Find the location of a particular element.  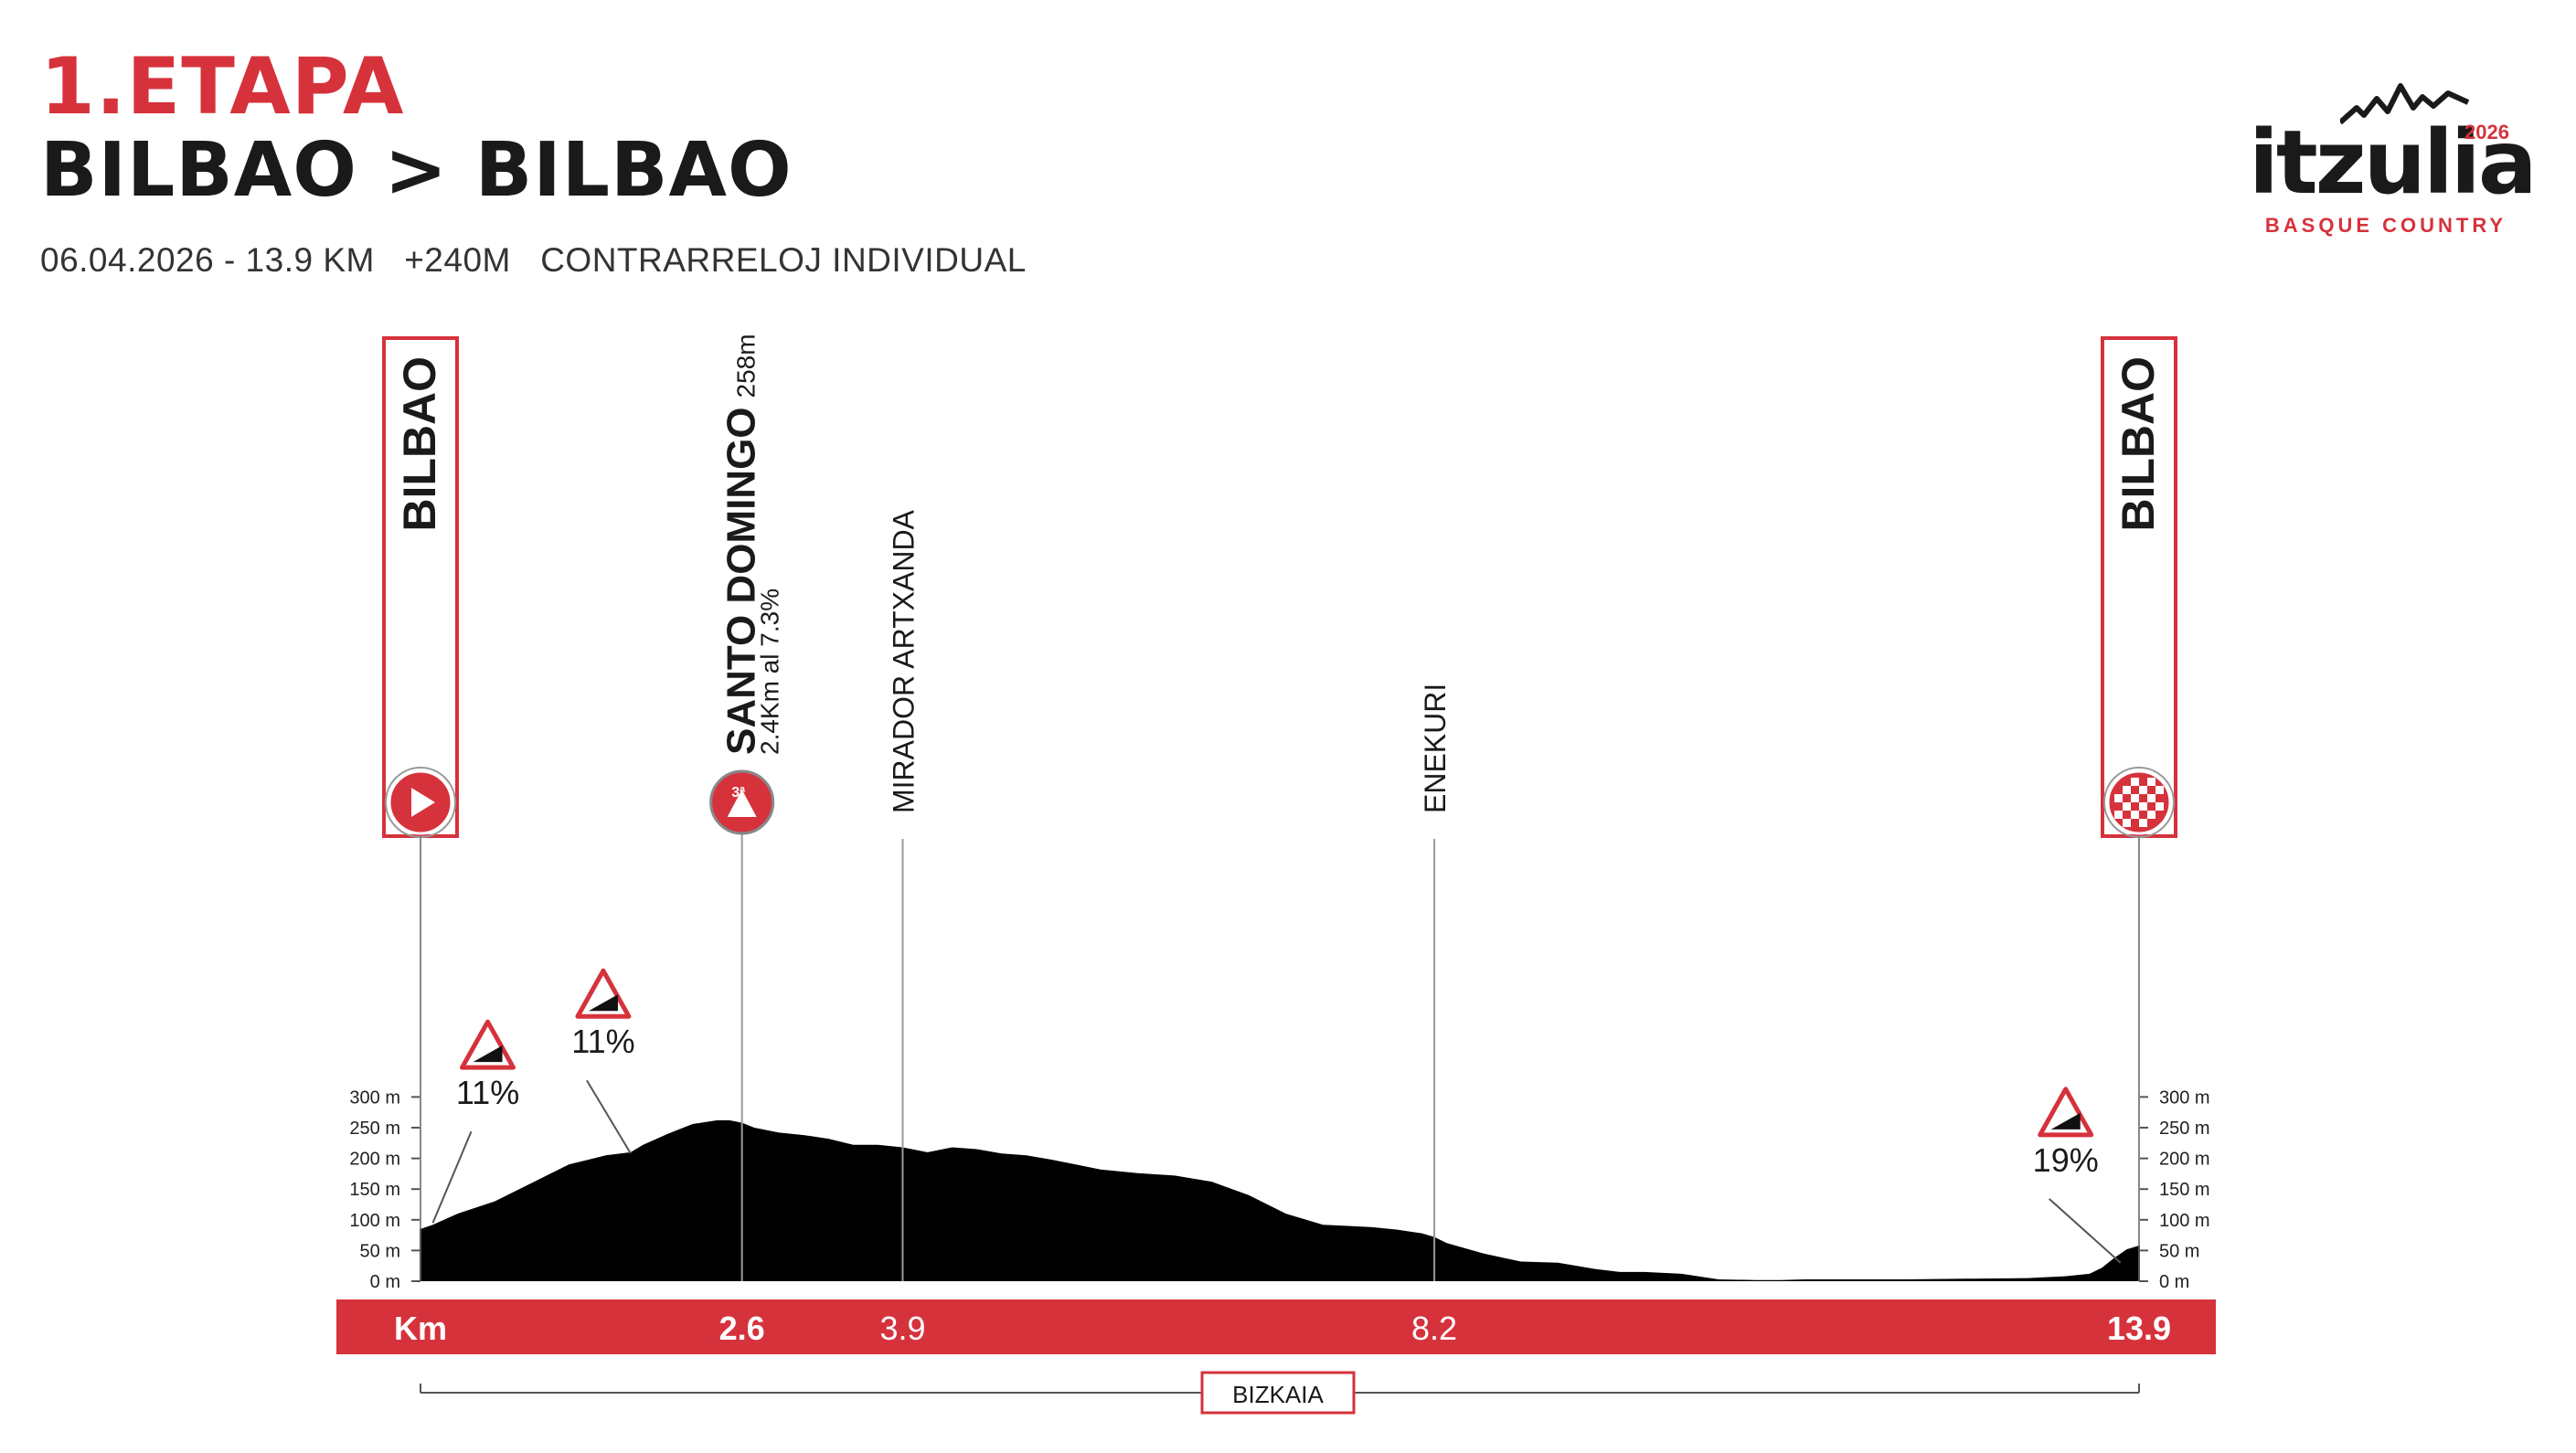

km-tick-label: 3.9 is located at coordinates (902, 1328).